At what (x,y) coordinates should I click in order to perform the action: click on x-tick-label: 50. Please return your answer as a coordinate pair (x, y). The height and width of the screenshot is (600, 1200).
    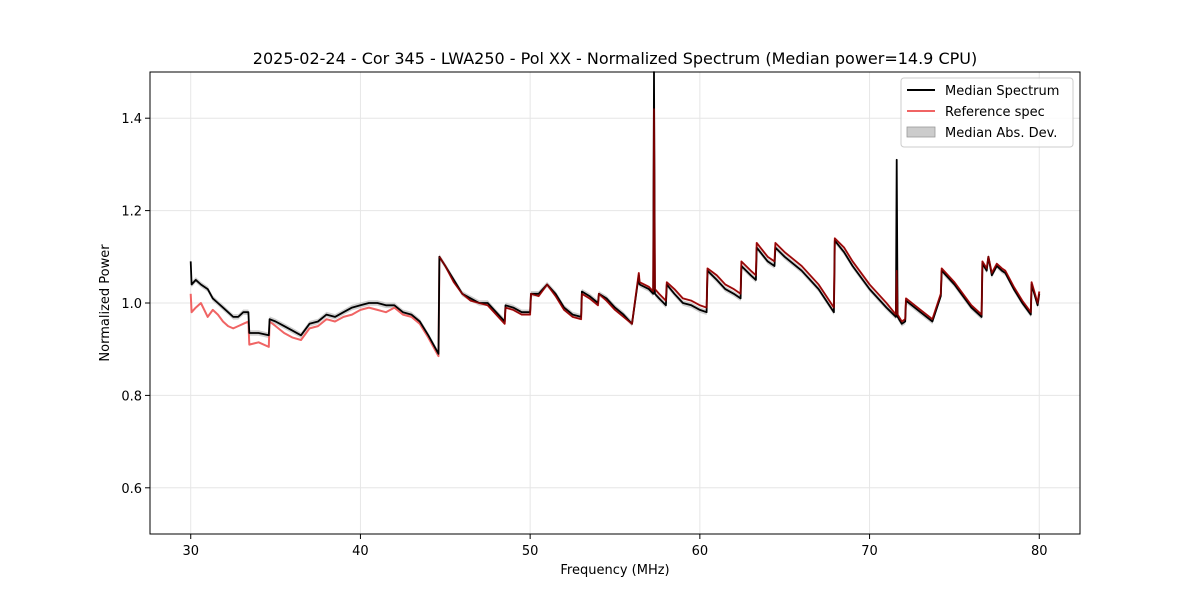
    Looking at the image, I should click on (530, 551).